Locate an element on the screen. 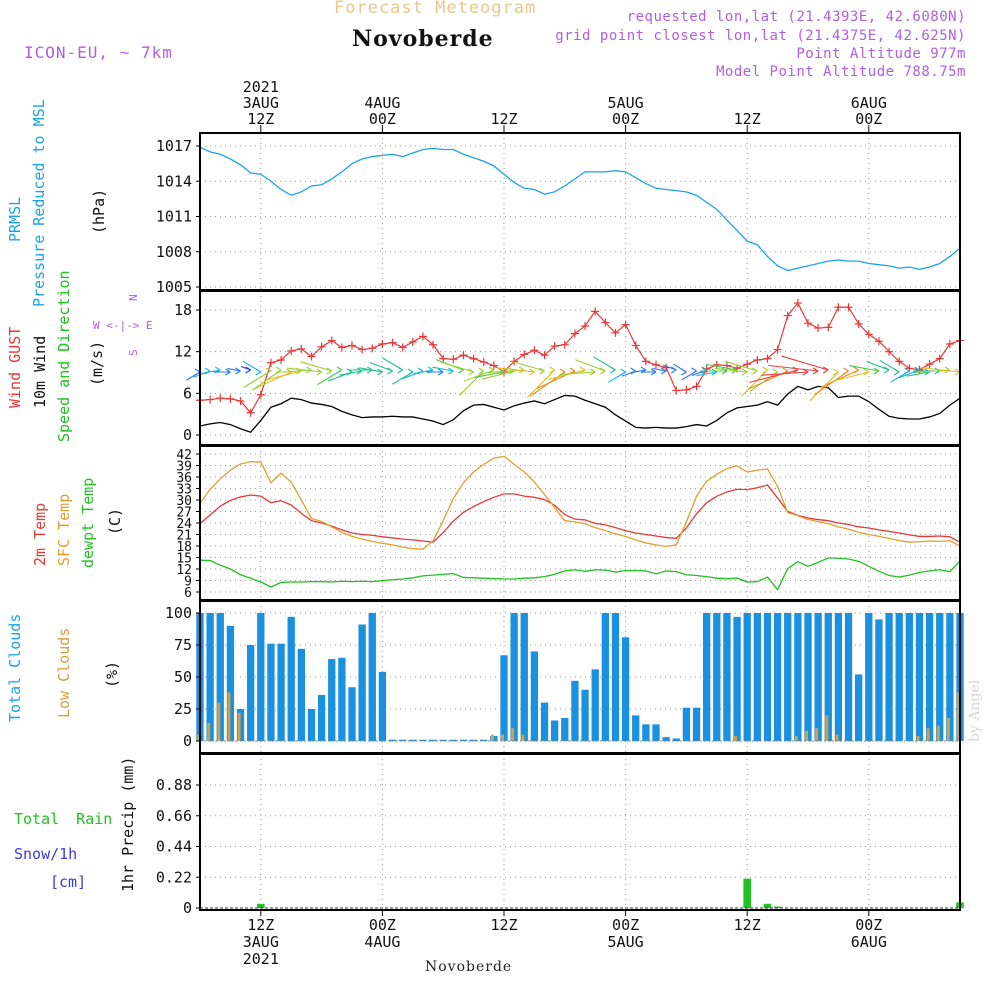 This screenshot has width=1000, height=1004. x-tick-label-top: 4AUG is located at coordinates (382, 103).